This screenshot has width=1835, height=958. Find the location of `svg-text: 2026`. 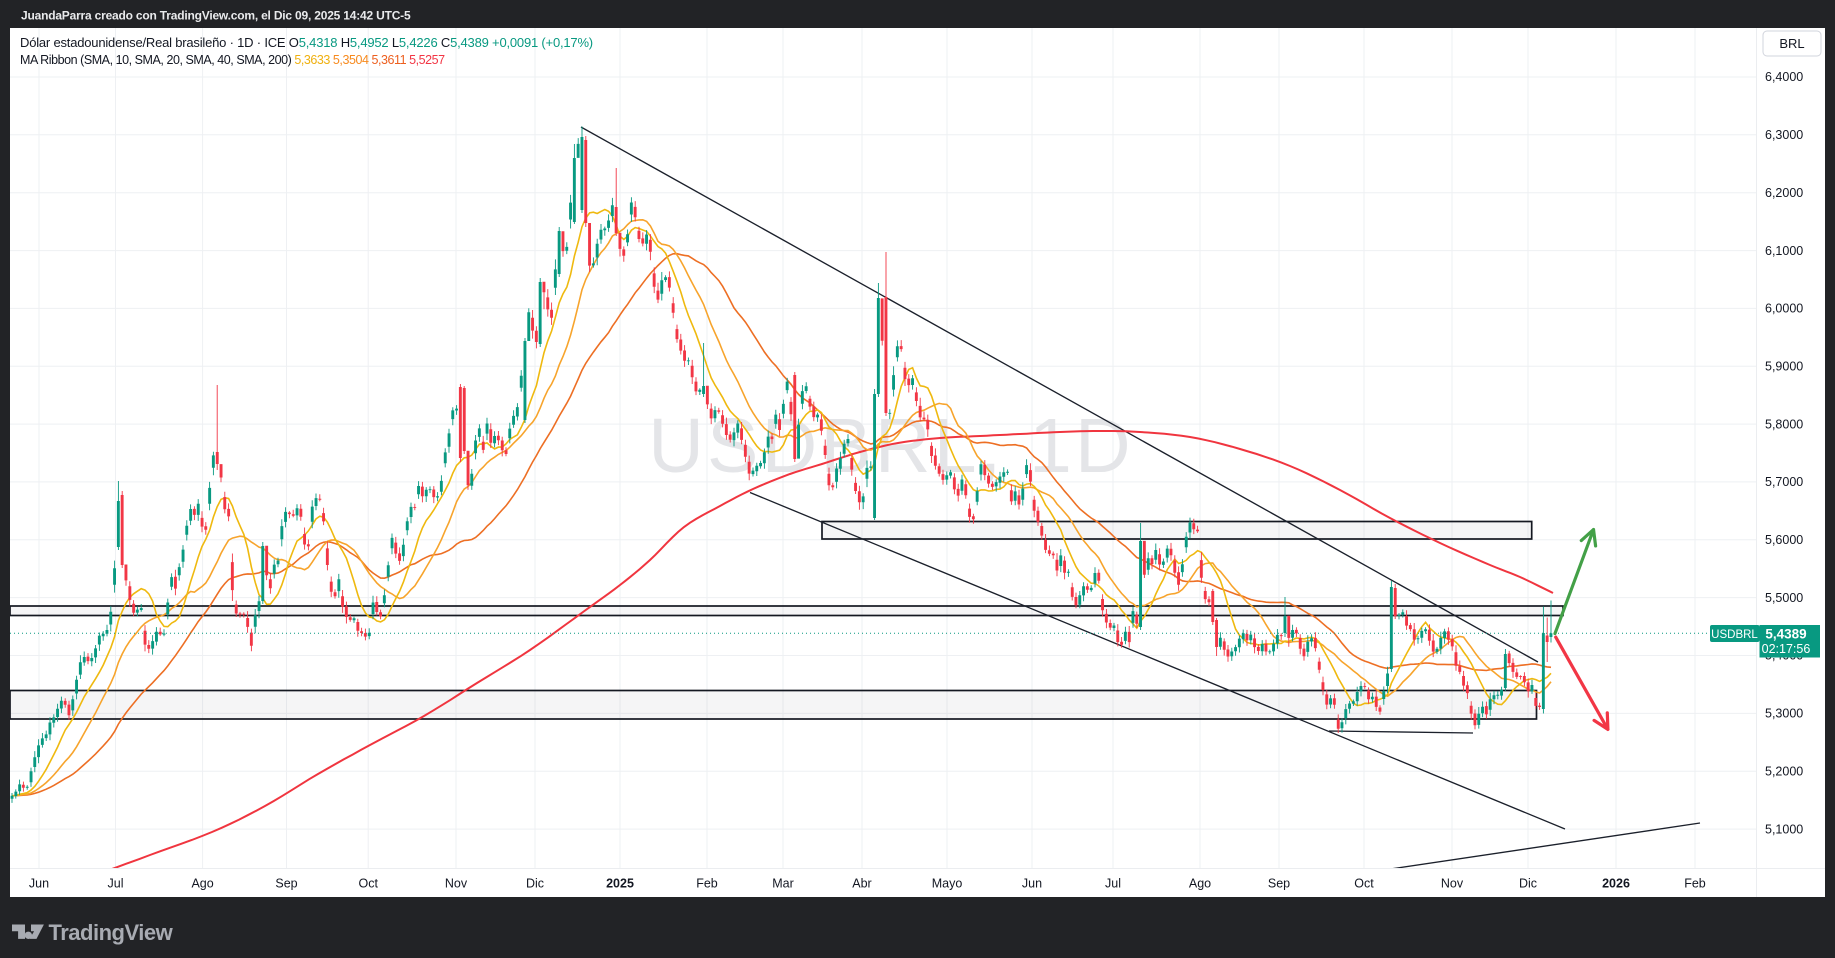

svg-text: 2026 is located at coordinates (1616, 884).